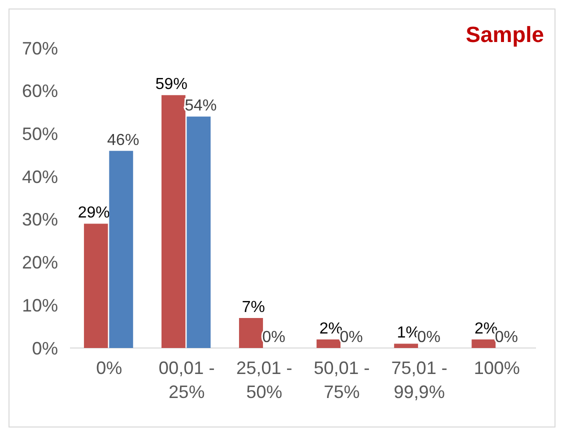 Image resolution: width=566 pixels, height=444 pixels. I want to click on y-tick-label: 60%, so click(40, 91).